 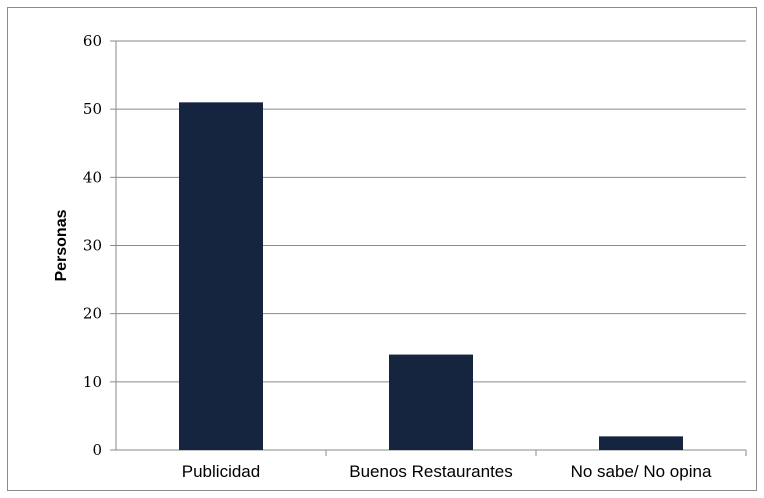 I want to click on x-category-label: Buenos Restaurantes, so click(x=431, y=471).